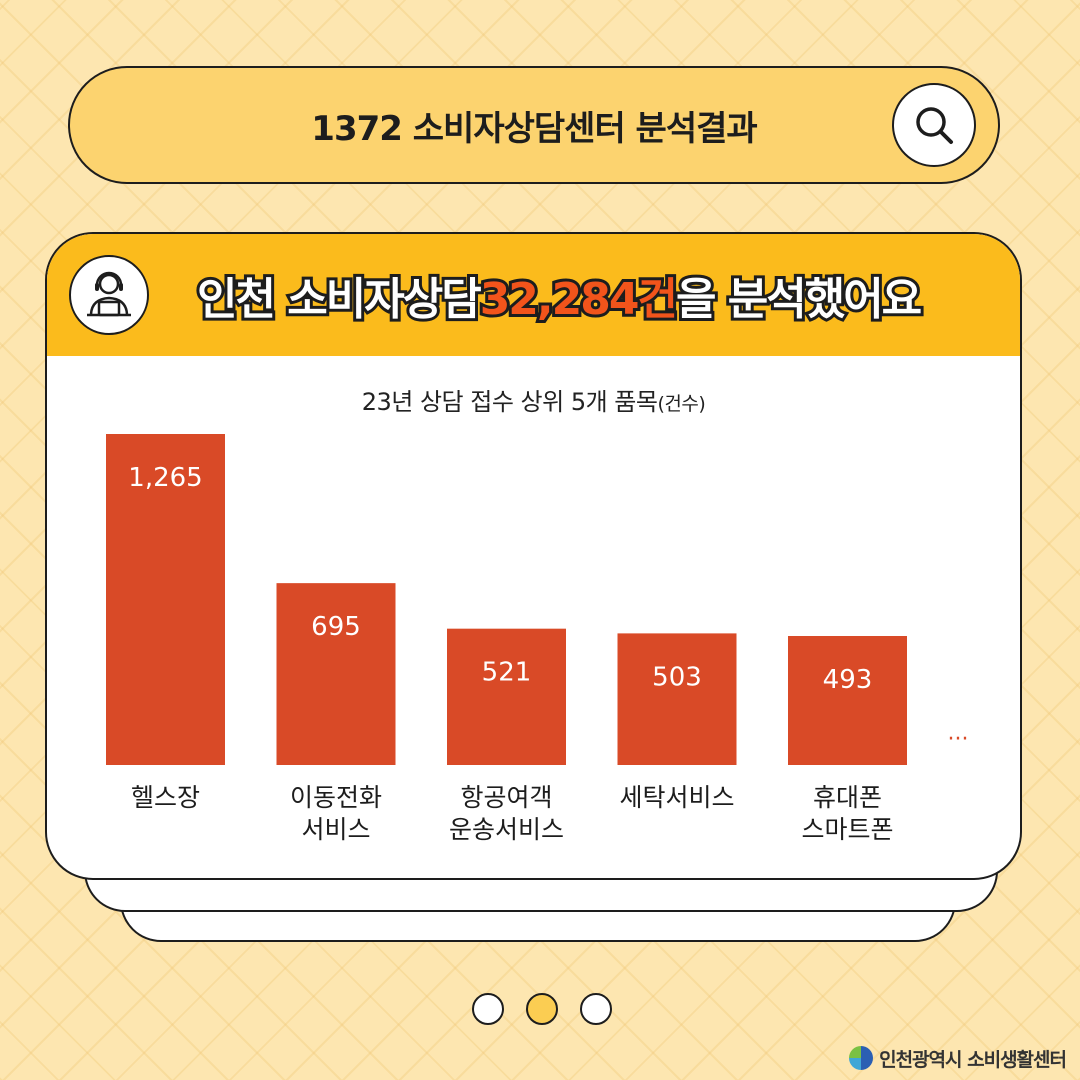 Image resolution: width=1080 pixels, height=1080 pixels. I want to click on avatar, so click(109, 295).